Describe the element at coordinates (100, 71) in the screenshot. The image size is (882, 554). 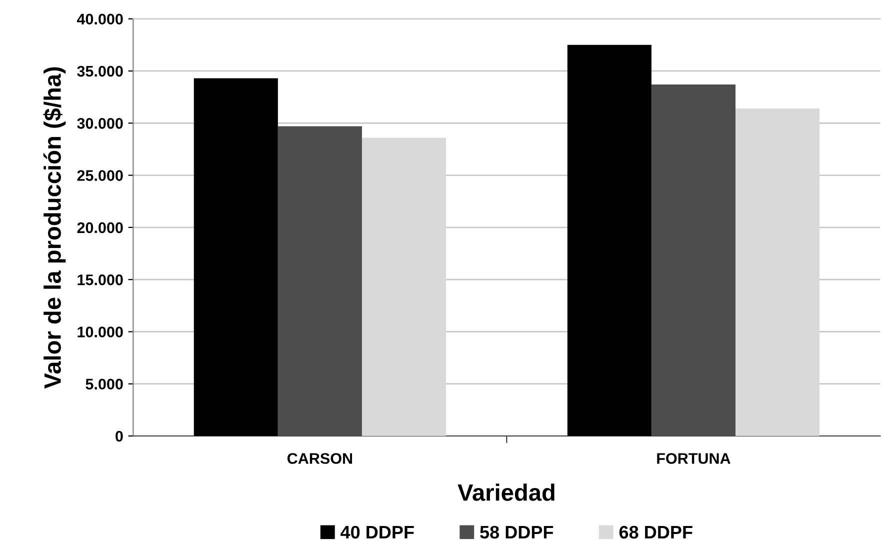
I see `y-tick-label: 35.000` at that location.